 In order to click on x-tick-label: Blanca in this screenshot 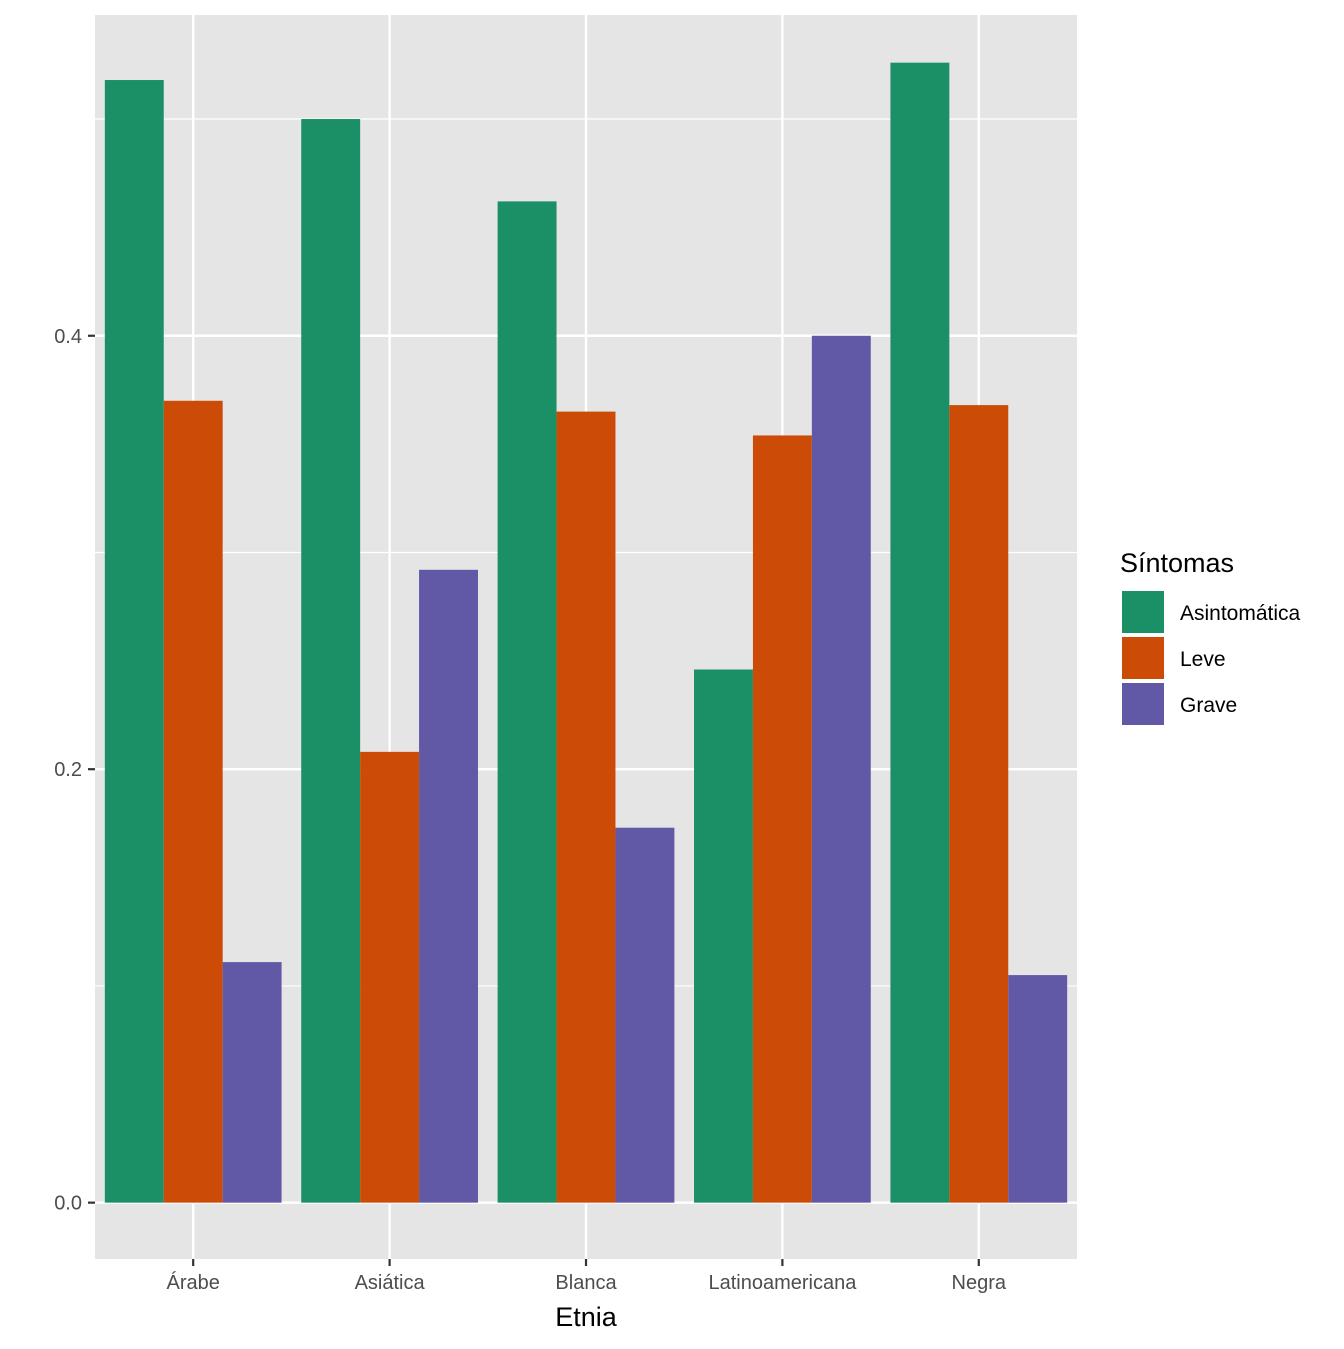, I will do `click(586, 1283)`.